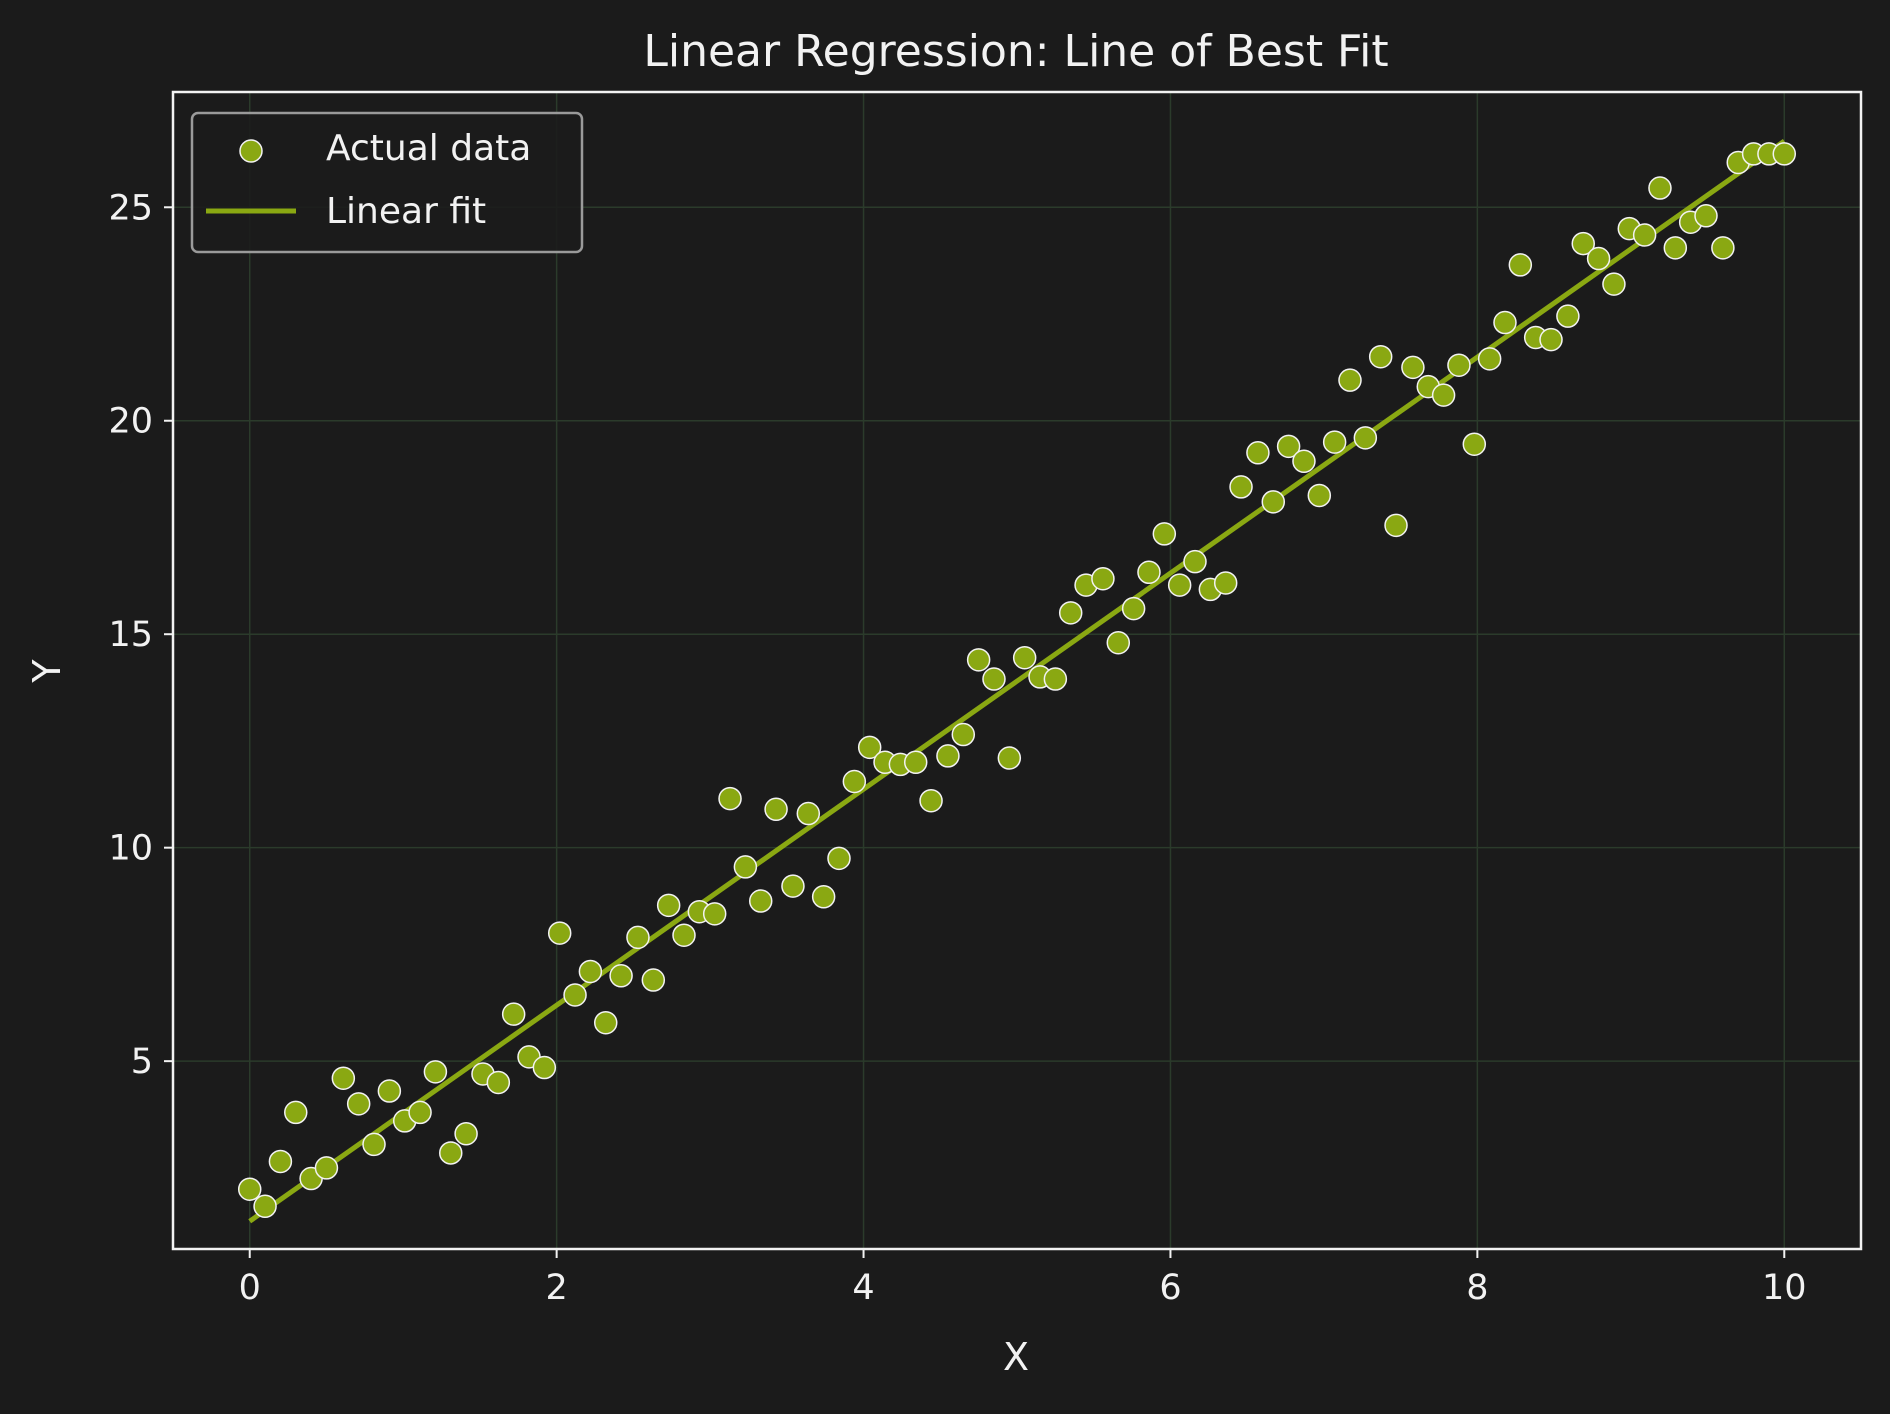 The width and height of the screenshot is (1890, 1414). I want to click on legend-box, so click(387, 182).